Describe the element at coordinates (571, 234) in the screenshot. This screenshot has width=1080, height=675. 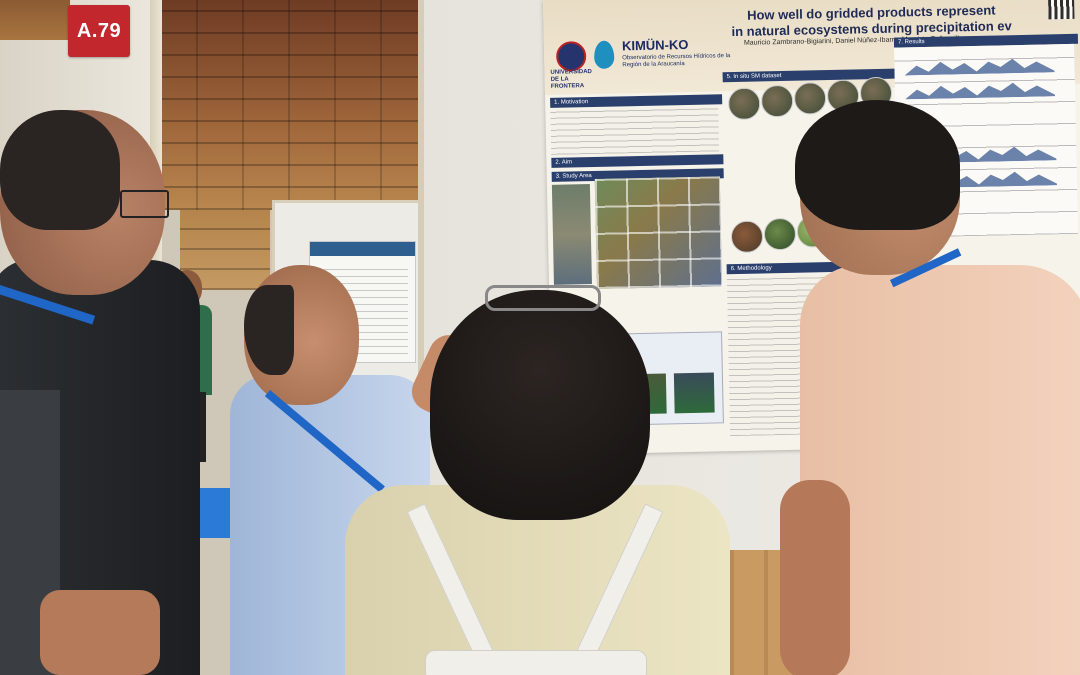
I see `satellite-strip-image` at that location.